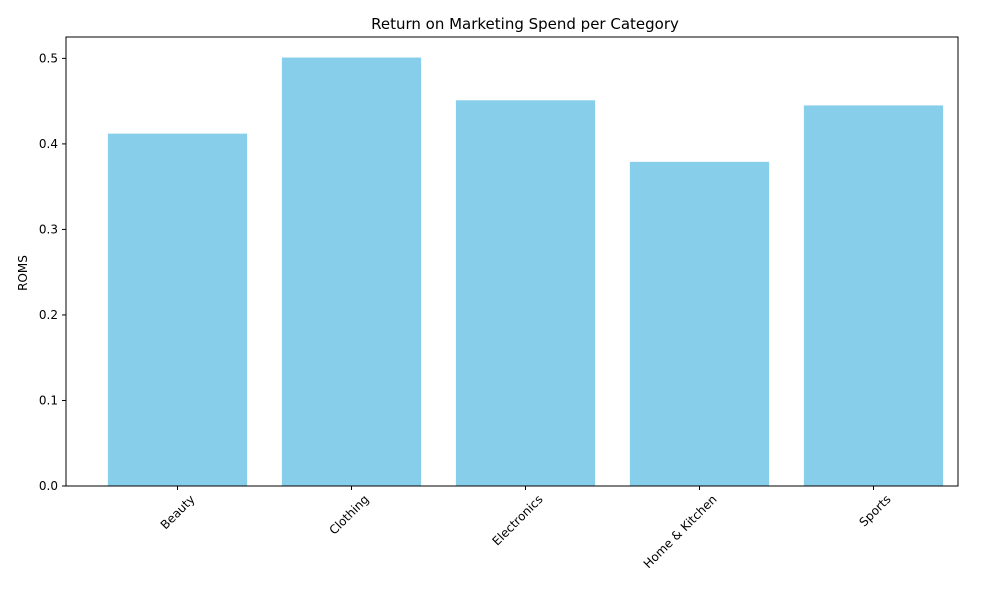 The image size is (1000, 604). Describe the element at coordinates (48, 400) in the screenshot. I see `y-tick-label: 0.1` at that location.